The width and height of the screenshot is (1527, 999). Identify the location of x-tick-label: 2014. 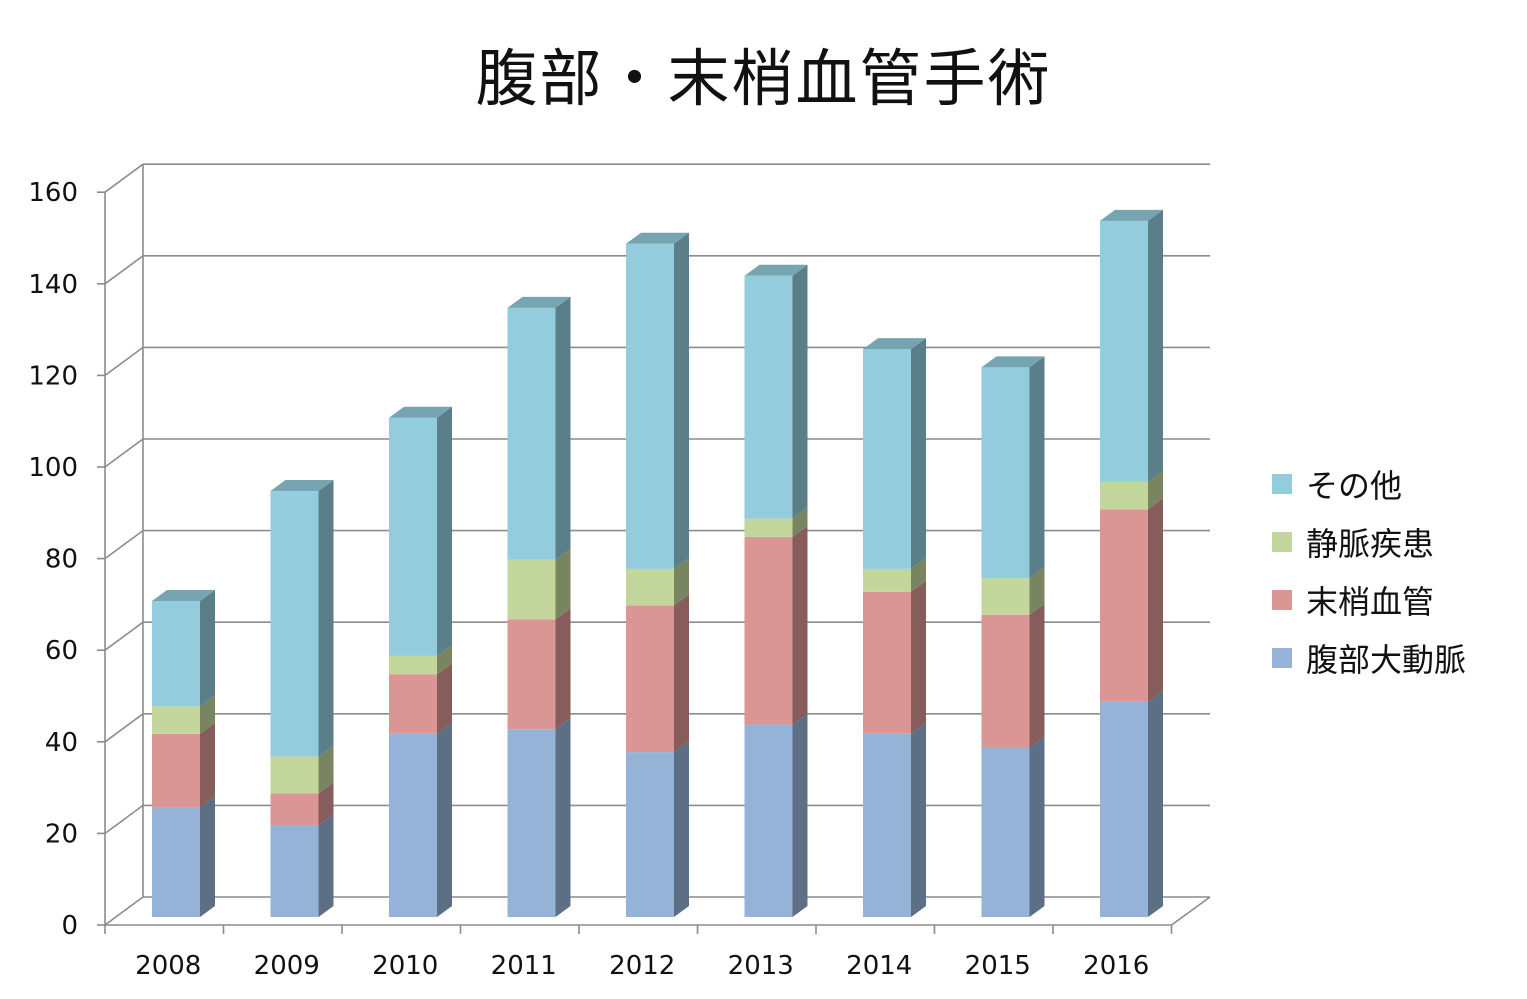
(879, 966).